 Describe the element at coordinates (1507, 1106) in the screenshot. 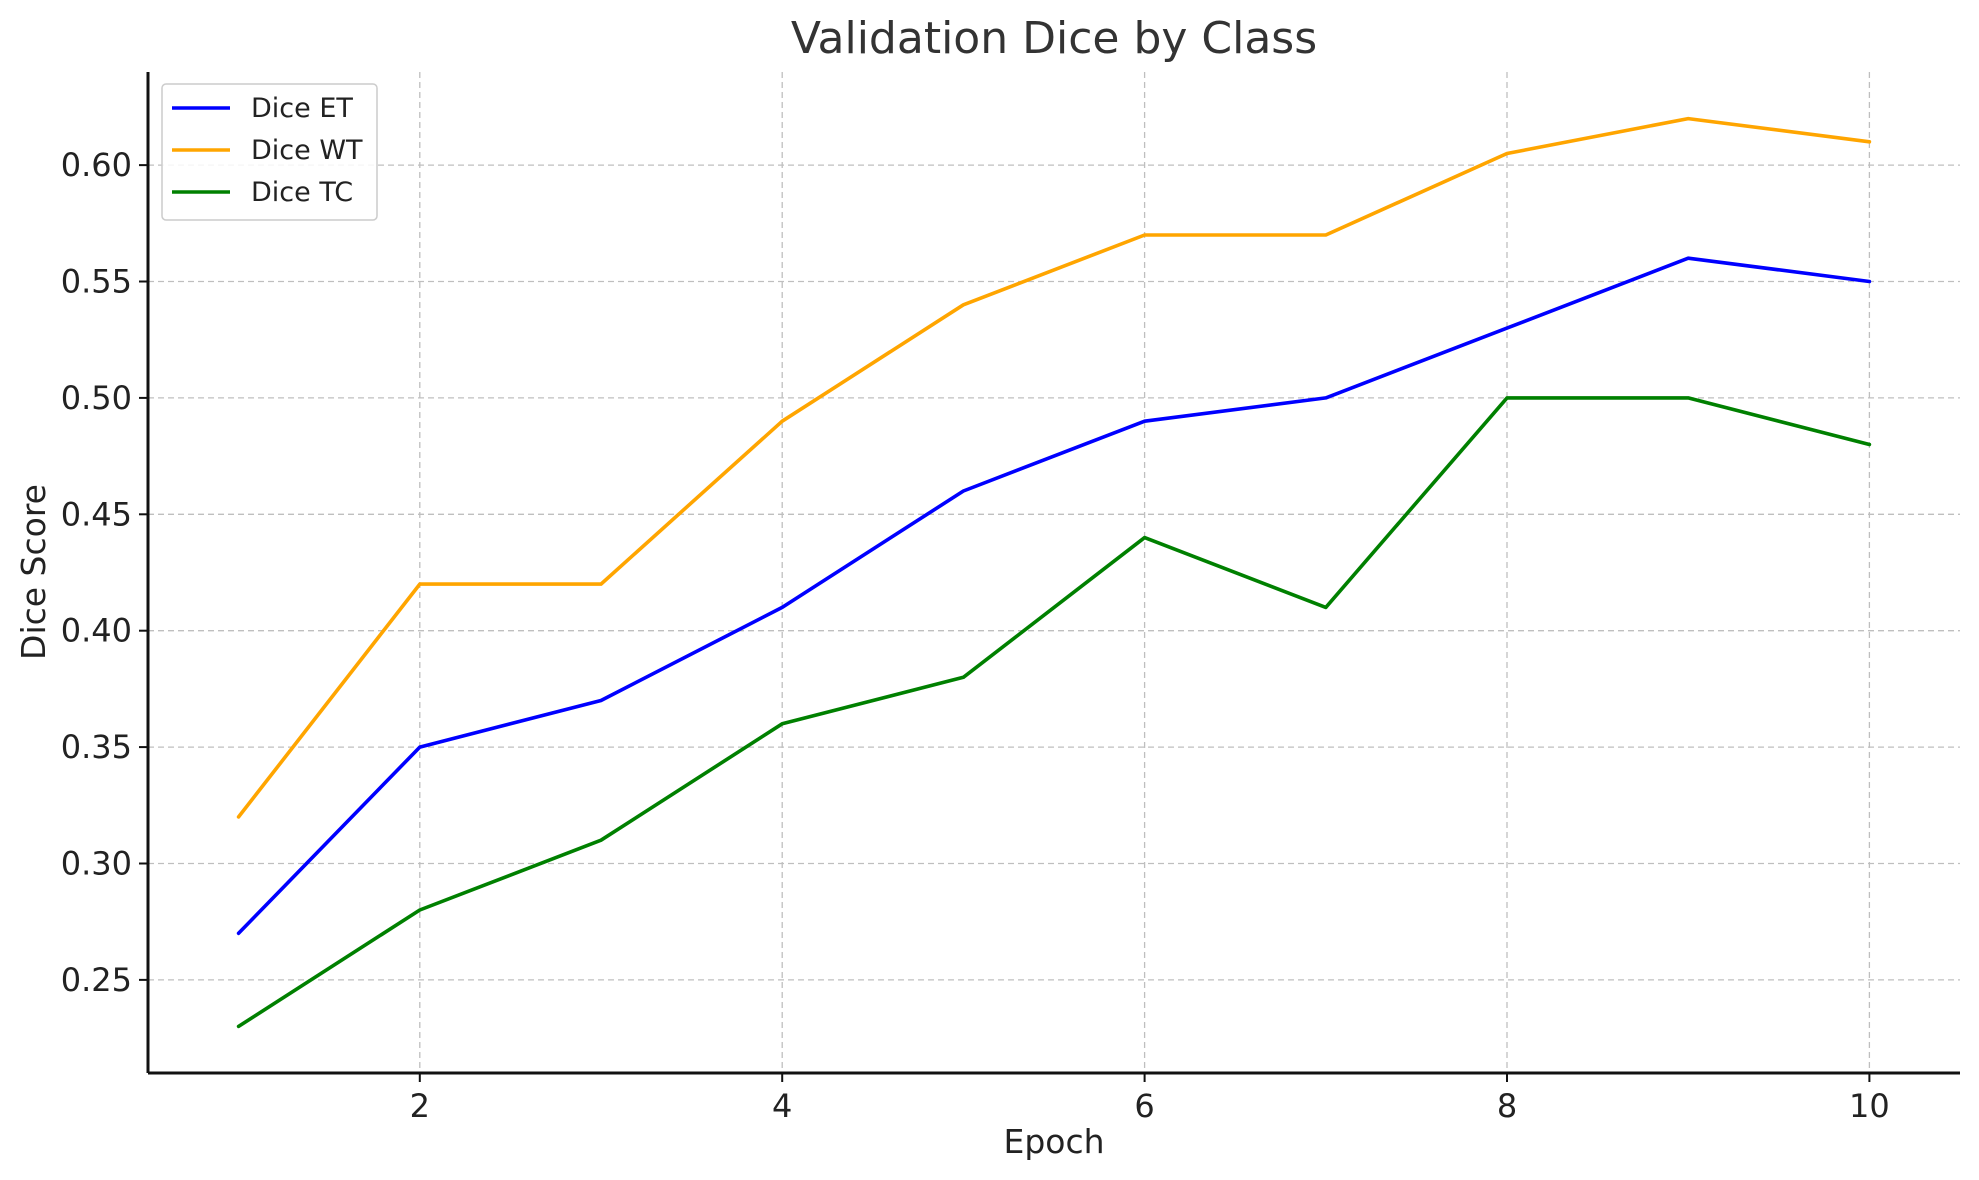

I see `x-tick-label: 8` at that location.